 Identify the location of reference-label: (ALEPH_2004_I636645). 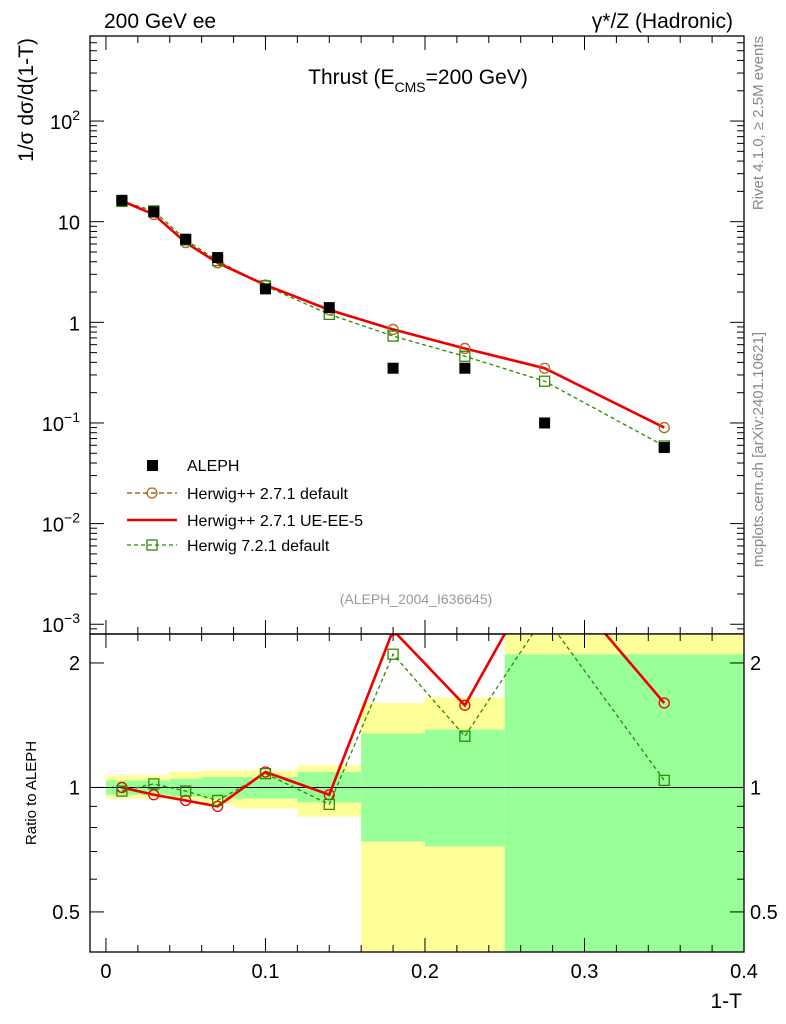
(416, 599).